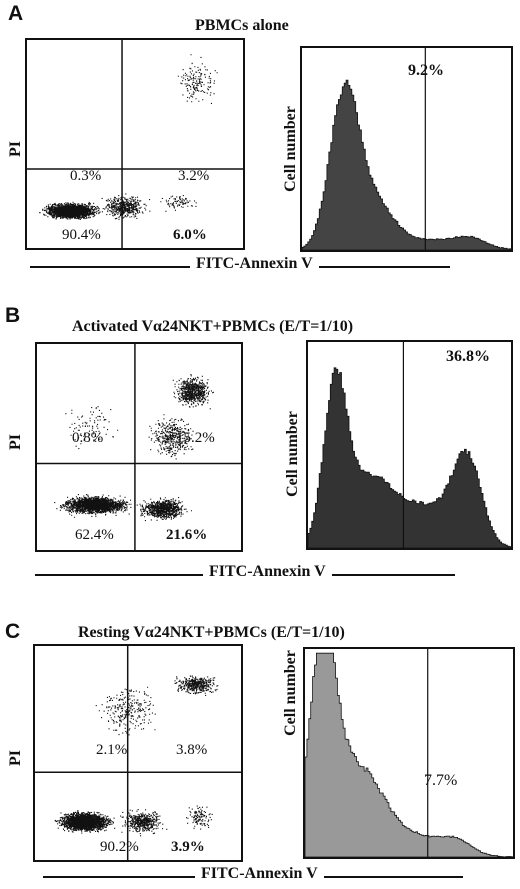 This screenshot has height=889, width=520. What do you see at coordinates (94, 535) in the screenshot?
I see `quadrant-lower-left: 62.4%` at bounding box center [94, 535].